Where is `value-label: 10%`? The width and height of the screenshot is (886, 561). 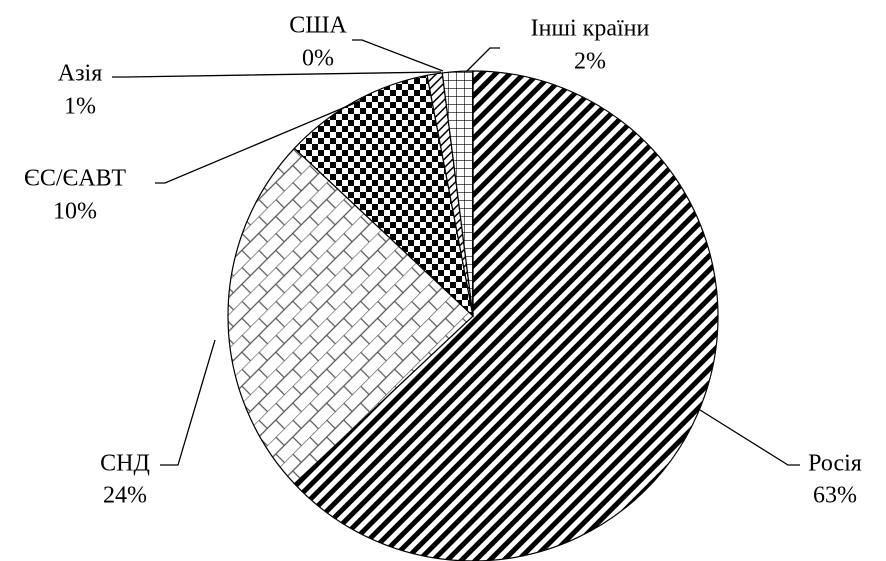 value-label: 10% is located at coordinates (75, 212).